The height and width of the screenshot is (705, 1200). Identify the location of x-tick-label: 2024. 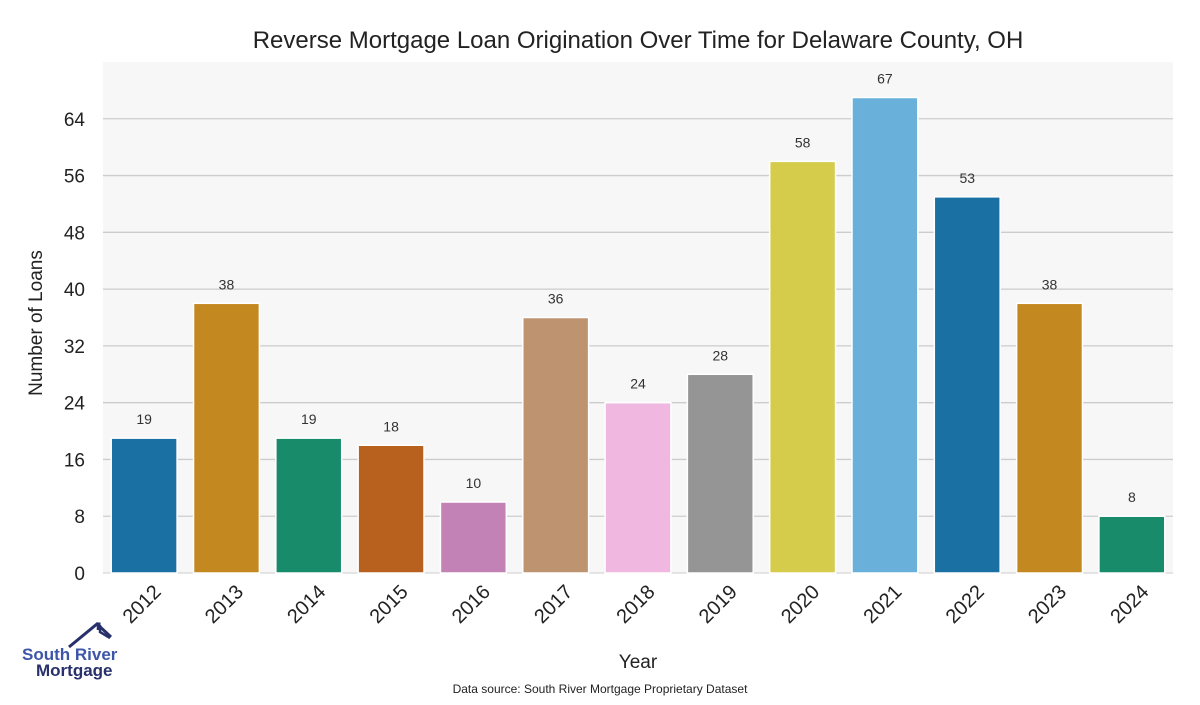
(1129, 604).